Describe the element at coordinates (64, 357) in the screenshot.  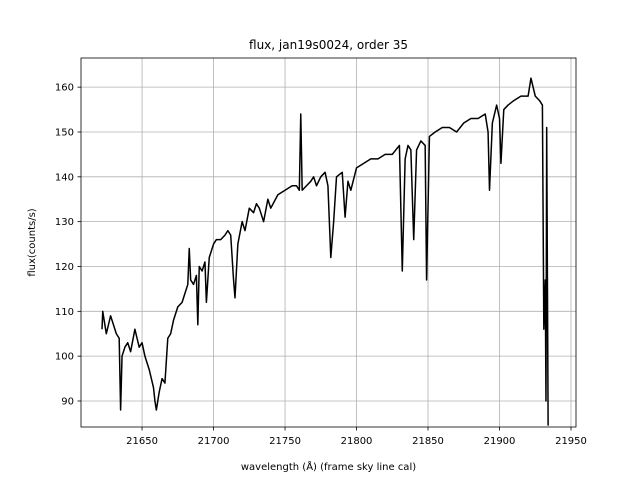
I see `y-tick-label: 100` at that location.